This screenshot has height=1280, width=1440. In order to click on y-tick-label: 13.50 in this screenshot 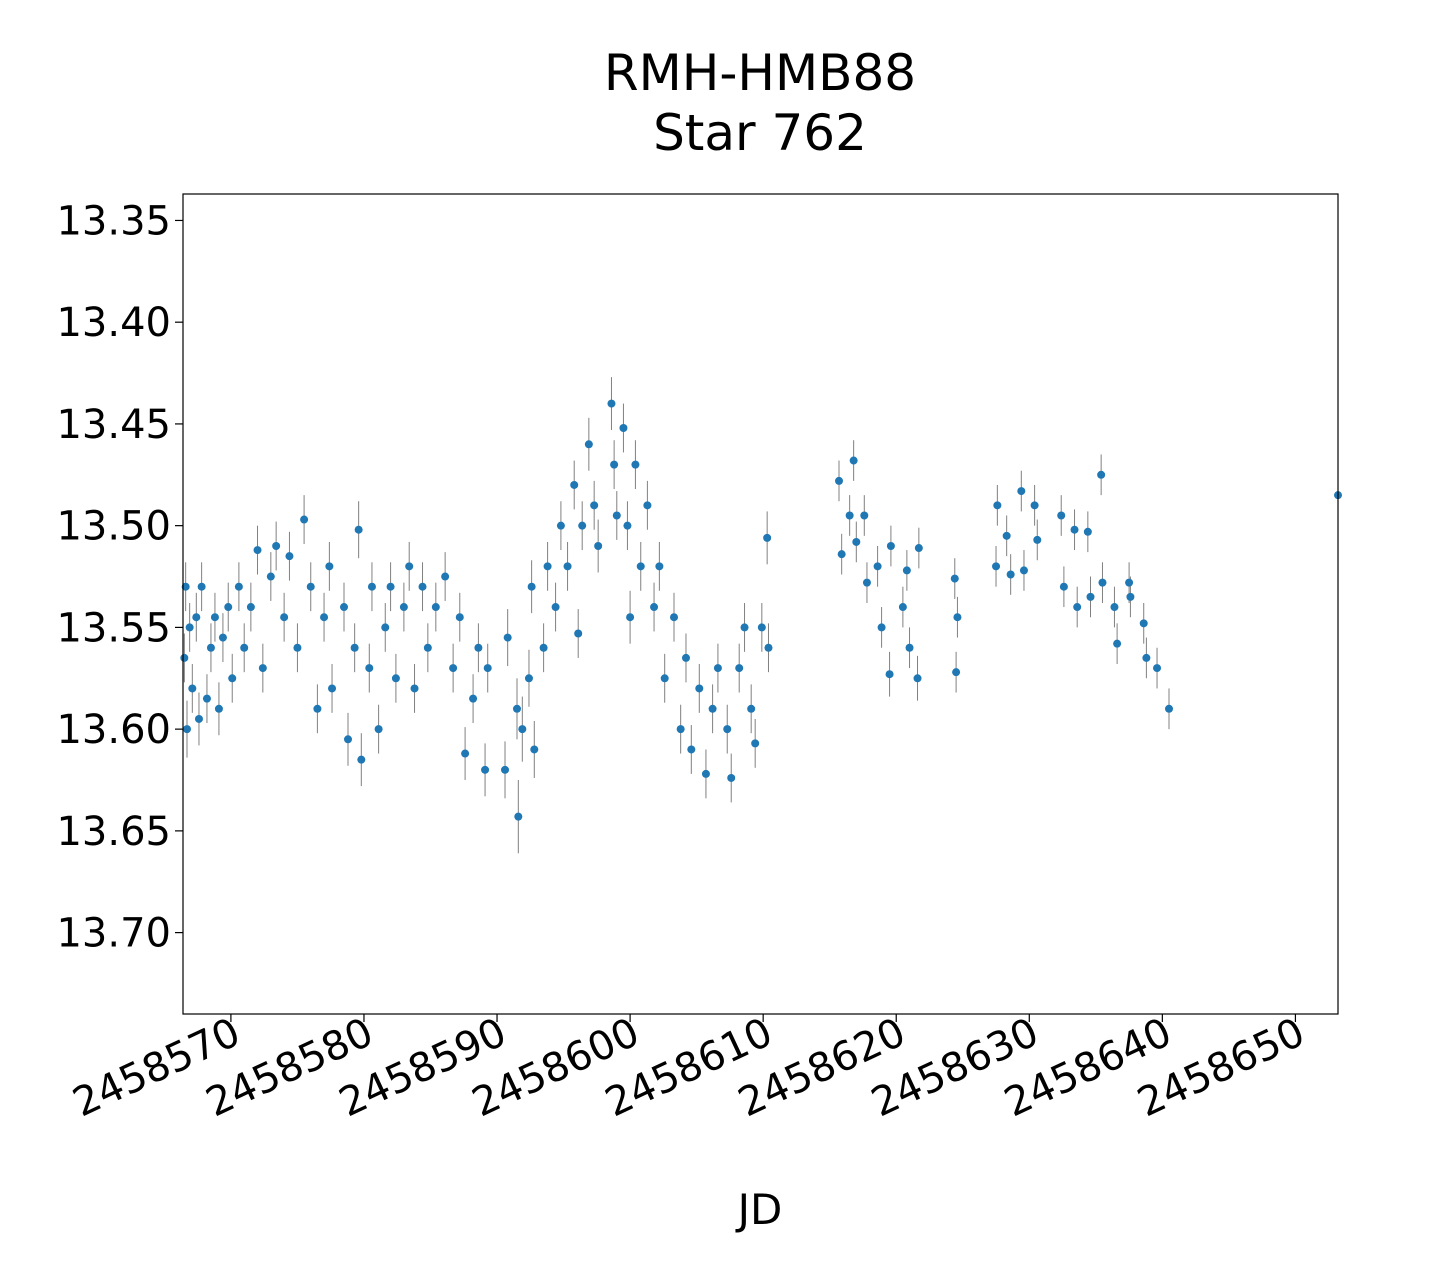, I will do `click(113, 527)`.